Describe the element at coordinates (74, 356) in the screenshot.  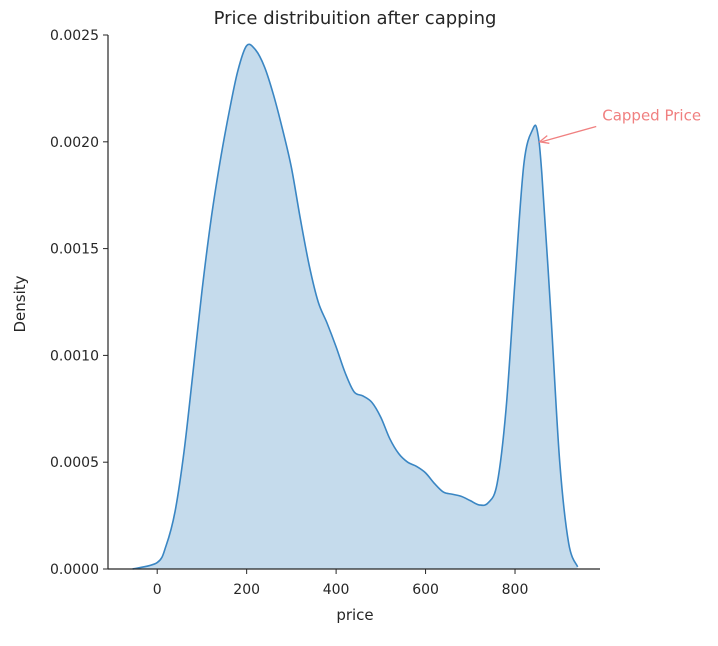
I see `y-tick-label: 0.0010` at that location.